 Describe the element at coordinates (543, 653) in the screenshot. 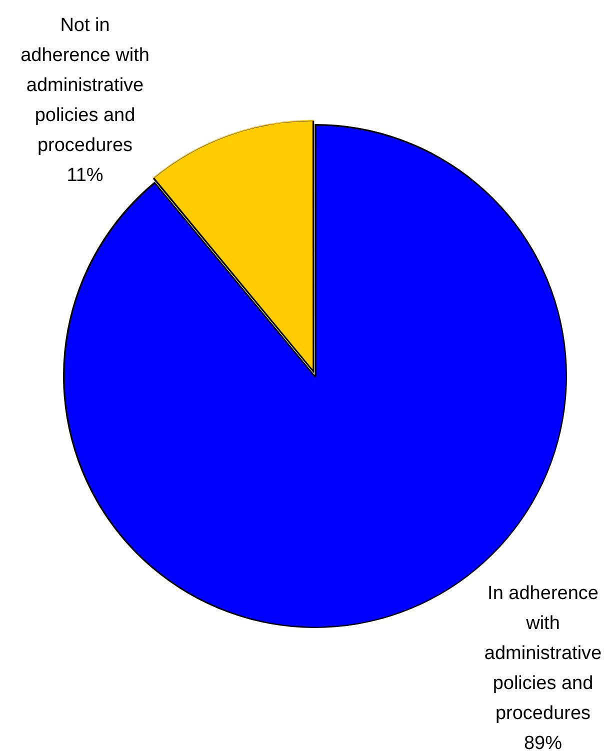

I see `slice-label: In adherence with administrative policies and procedures` at that location.